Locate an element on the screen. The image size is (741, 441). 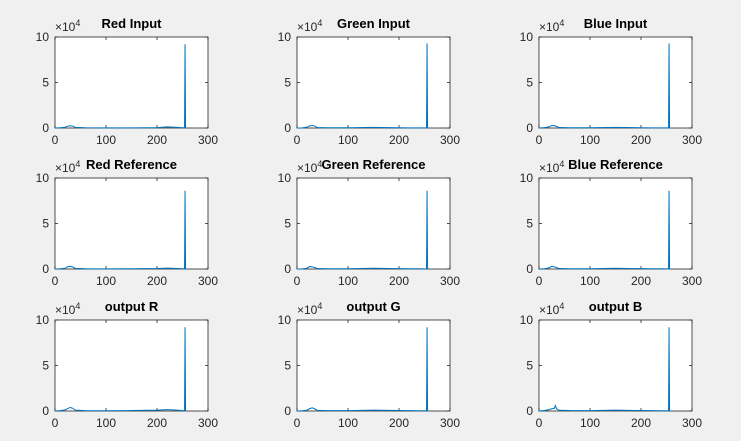
subplot-title: Green Reference is located at coordinates (373, 164).